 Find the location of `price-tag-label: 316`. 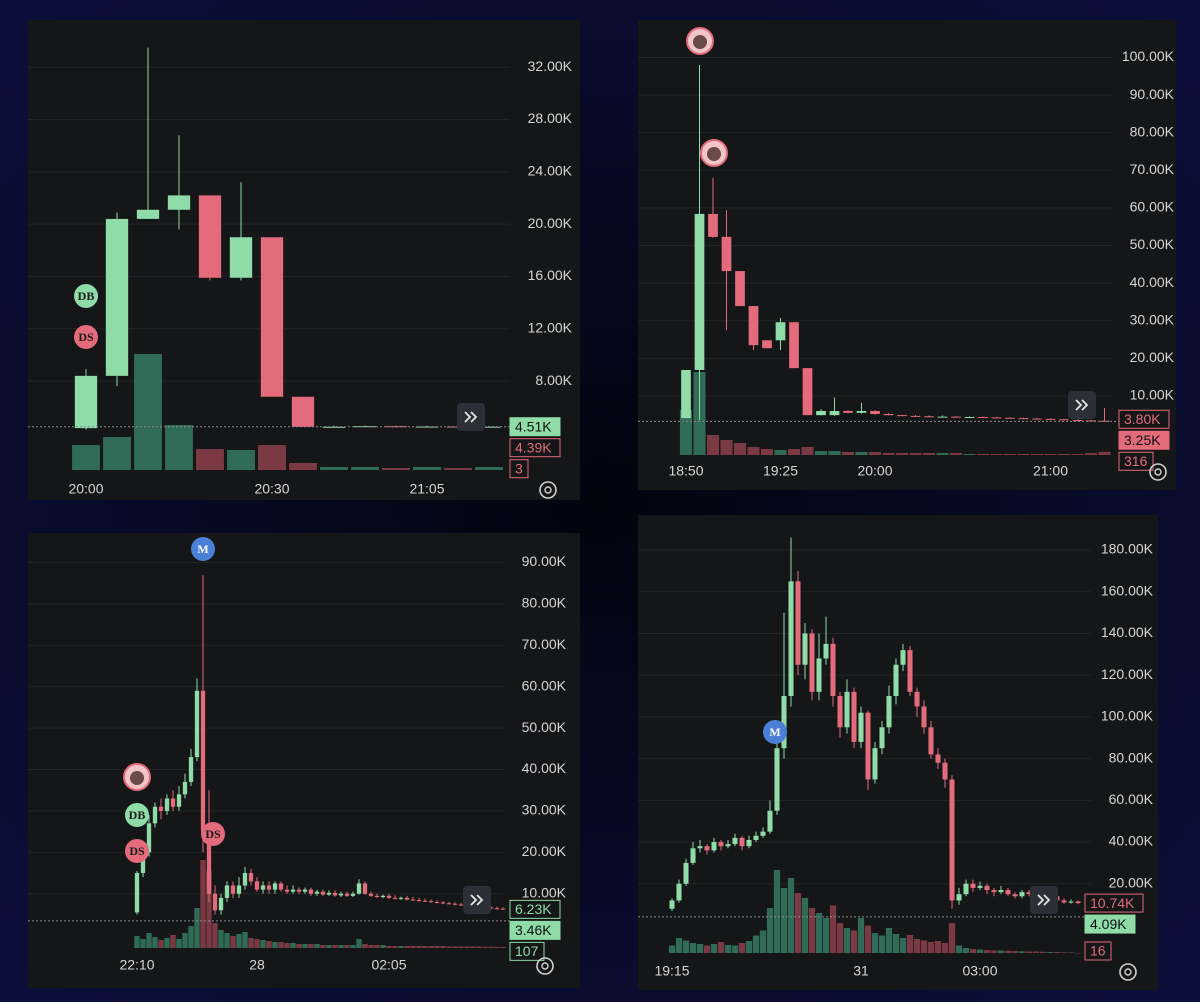

price-tag-label: 316 is located at coordinates (1136, 461).